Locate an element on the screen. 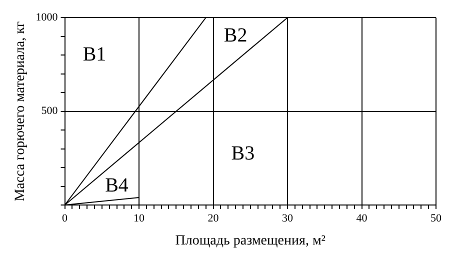 The height and width of the screenshot is (261, 454). y-axis-title: Масса горючего материала, кг is located at coordinates (20, 111).